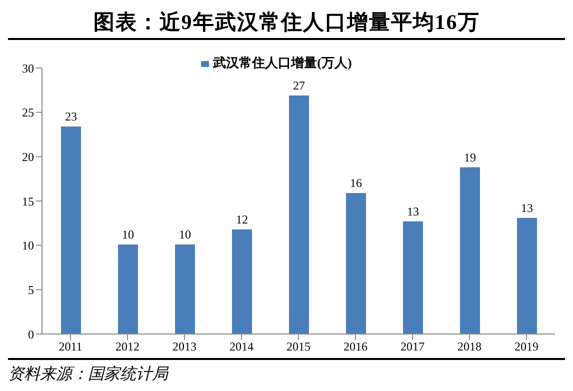  What do you see at coordinates (28, 245) in the screenshot?
I see `y-tick-label: 10` at bounding box center [28, 245].